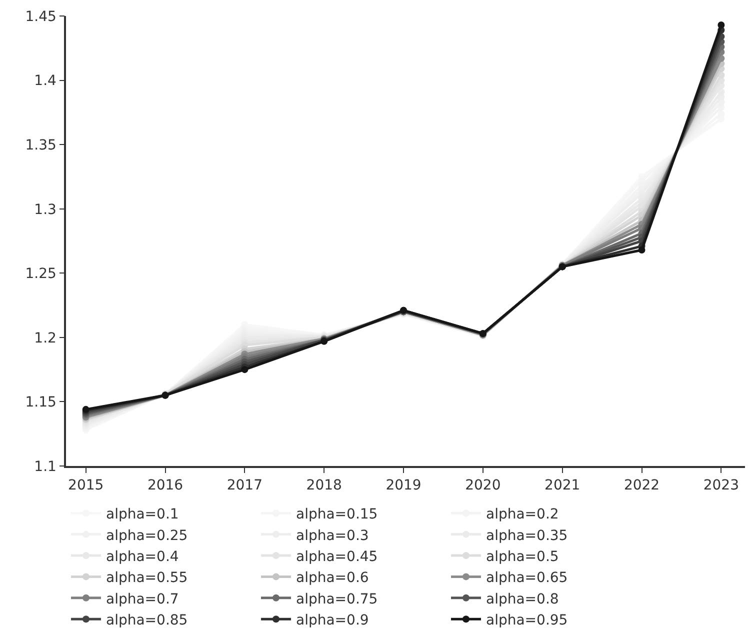  Describe the element at coordinates (527, 536) in the screenshot. I see `legend-label: alpha=0.35` at that location.